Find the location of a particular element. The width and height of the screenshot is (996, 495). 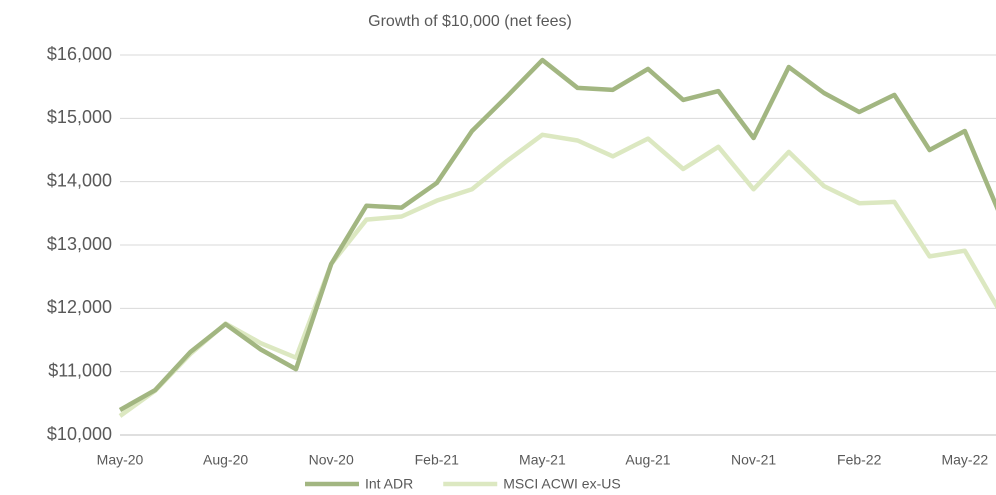

y-tick-label: $14,000 is located at coordinates (79, 180).